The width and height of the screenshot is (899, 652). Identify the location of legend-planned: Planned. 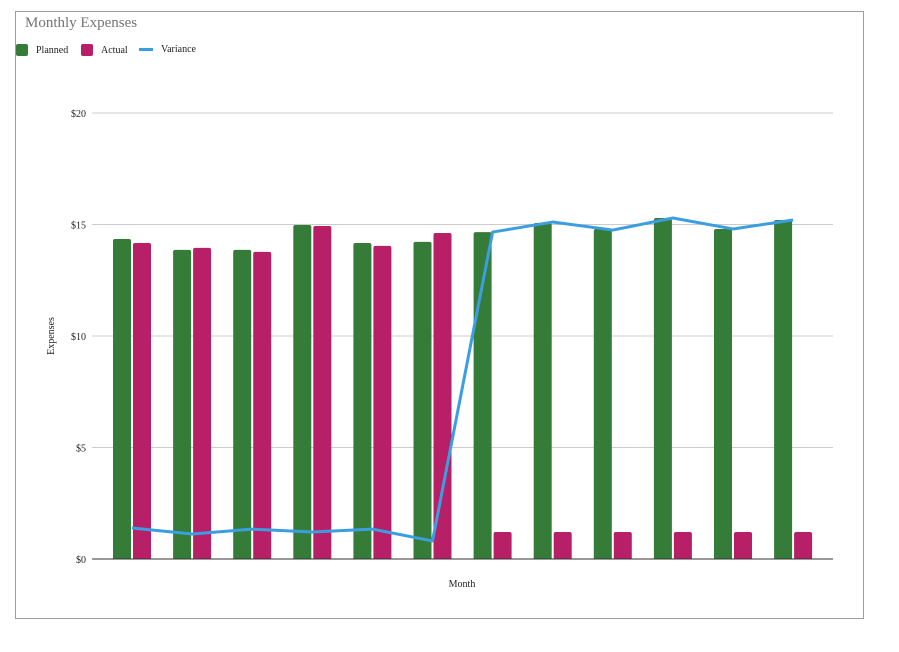
(42, 50).